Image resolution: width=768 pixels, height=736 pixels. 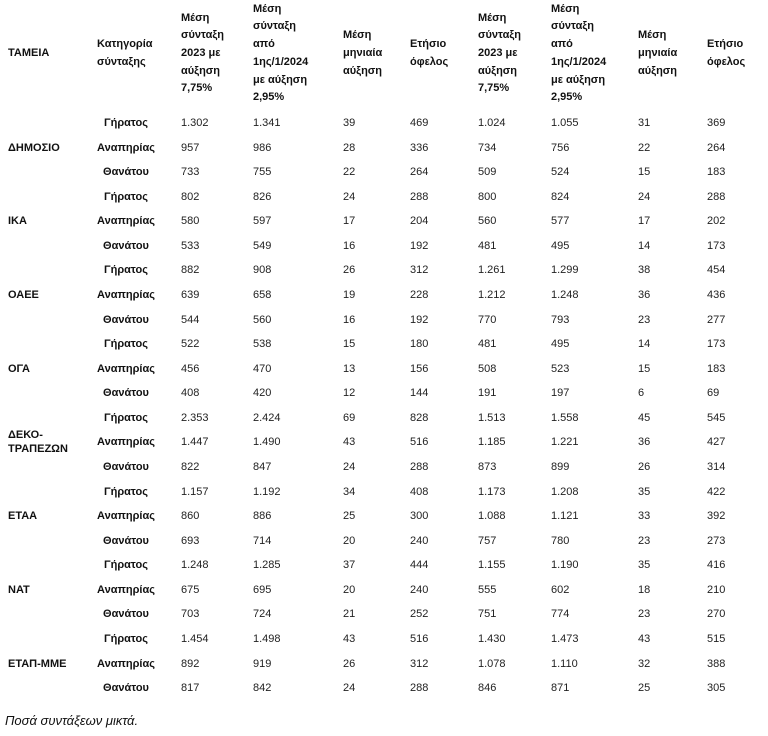 I want to click on cell-value: 456, so click(x=190, y=368).